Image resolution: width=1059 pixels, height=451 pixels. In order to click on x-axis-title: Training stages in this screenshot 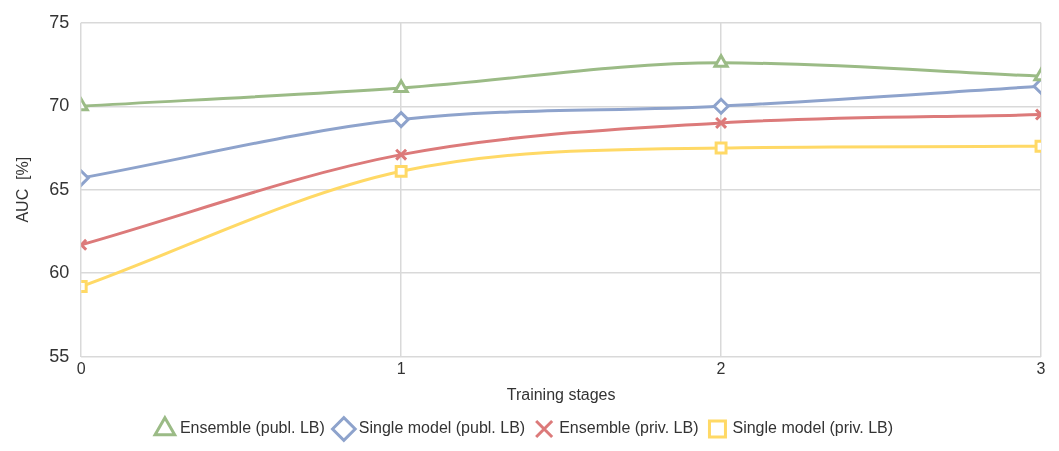, I will do `click(561, 394)`.